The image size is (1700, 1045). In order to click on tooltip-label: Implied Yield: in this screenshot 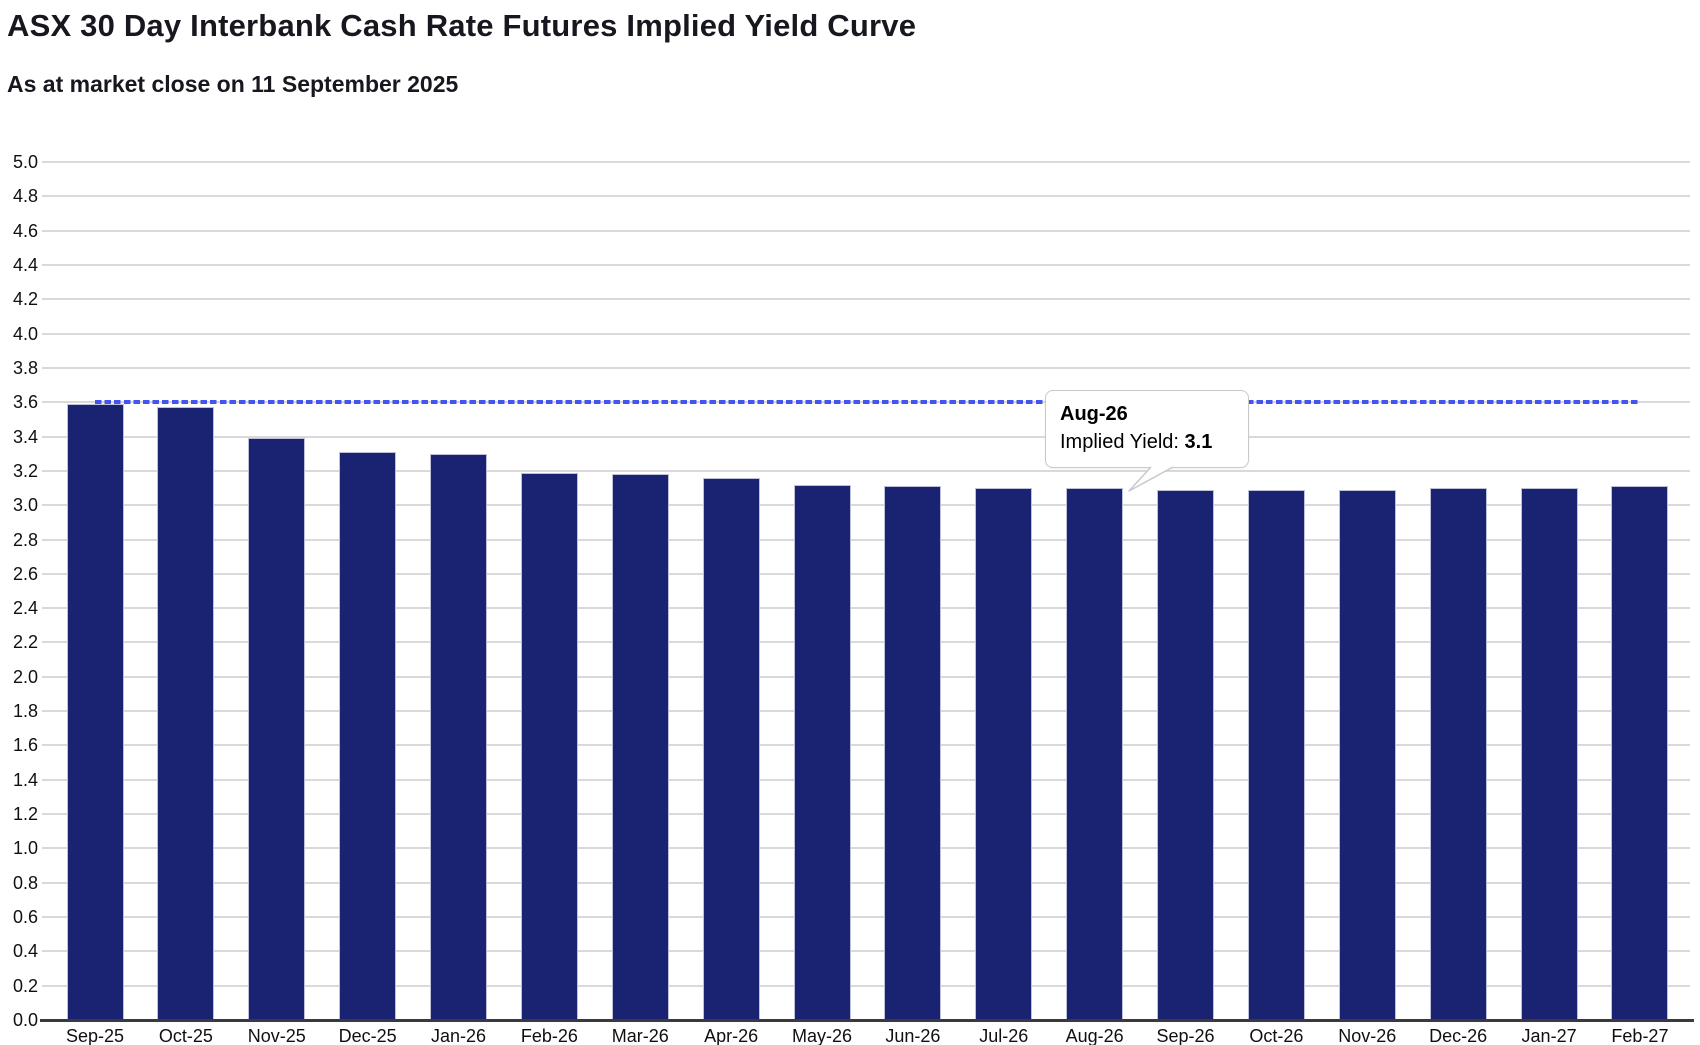, I will do `click(1122, 442)`.